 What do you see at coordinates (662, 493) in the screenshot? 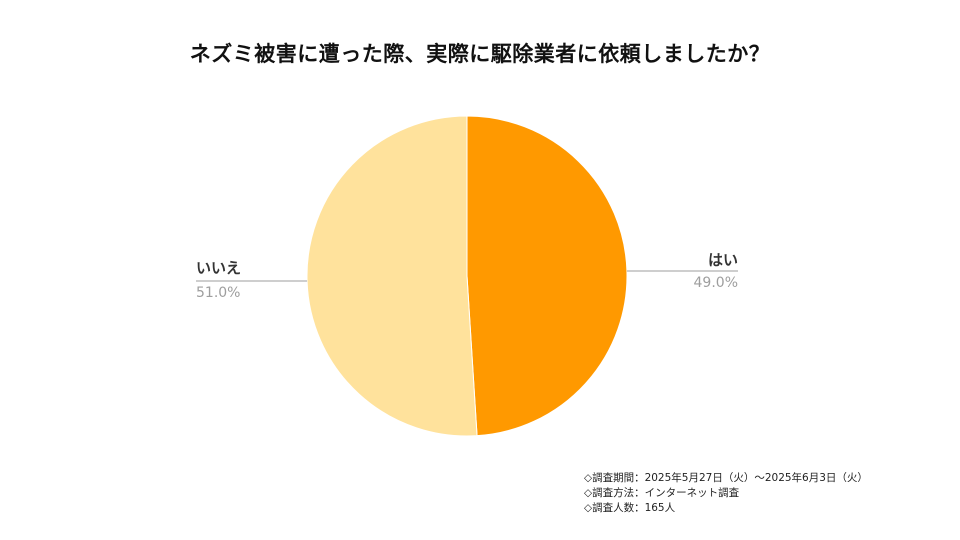
I see `survey-method: ◇調査方法：インターネット調査` at bounding box center [662, 493].